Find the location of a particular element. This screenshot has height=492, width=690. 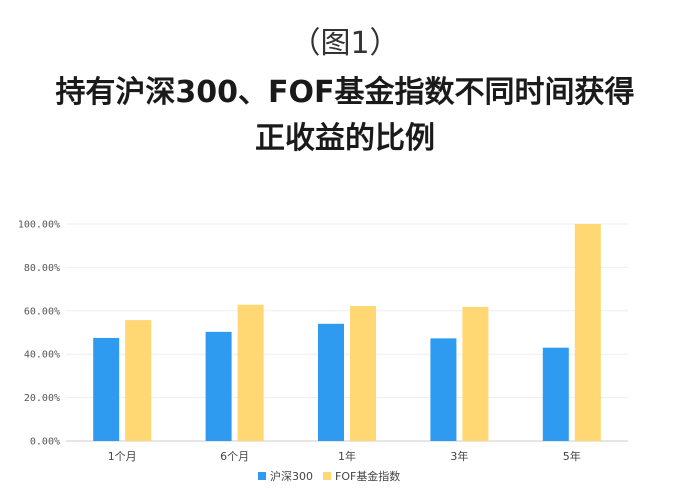

x-category-label: 3年 is located at coordinates (459, 456).